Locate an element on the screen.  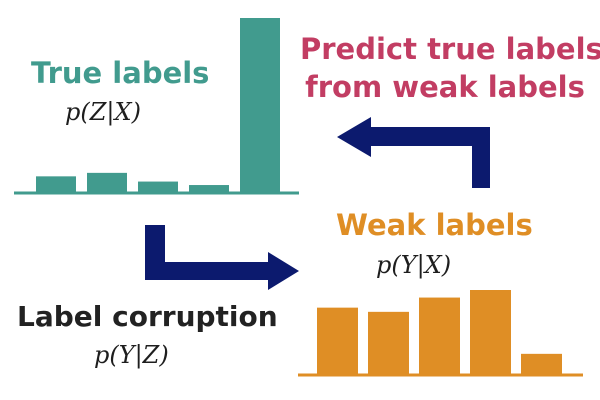
prediction-title: Predict true labels from weak labels is located at coordinates (450, 68).